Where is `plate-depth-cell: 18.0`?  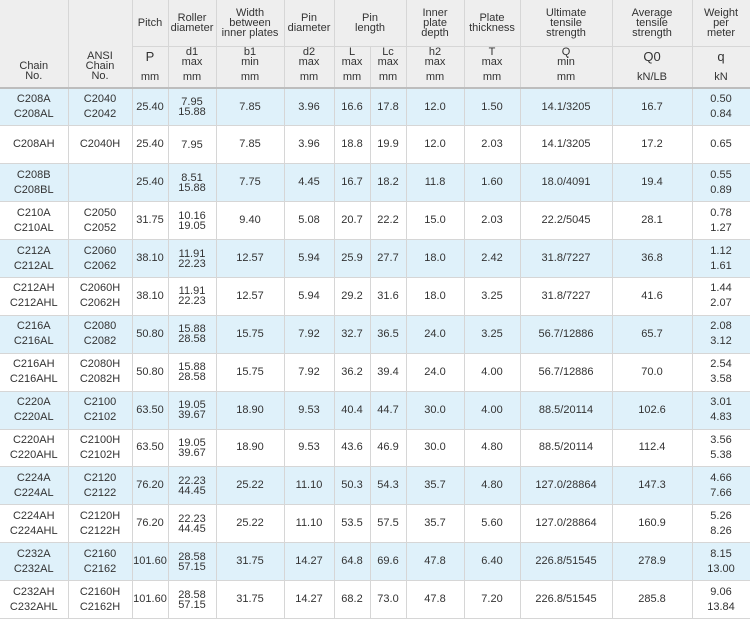
plate-depth-cell: 18.0 is located at coordinates (435, 296).